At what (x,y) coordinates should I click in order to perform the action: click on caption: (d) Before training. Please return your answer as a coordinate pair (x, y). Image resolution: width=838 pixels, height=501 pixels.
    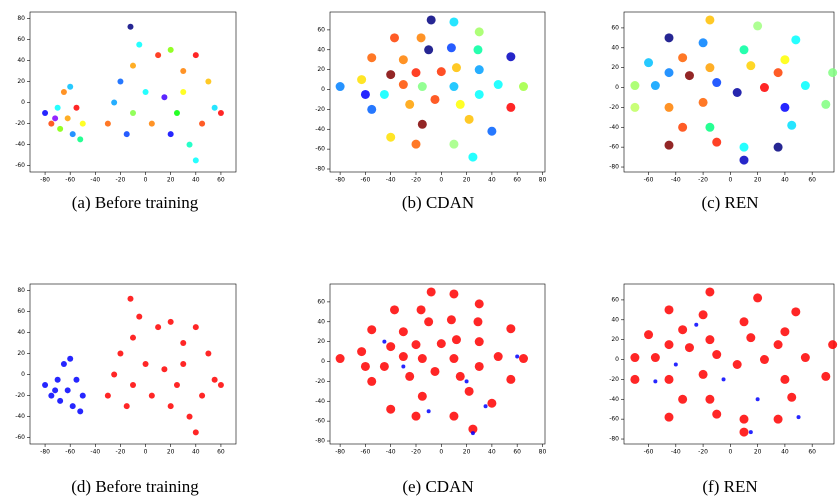
    Looking at the image, I should click on (135, 486).